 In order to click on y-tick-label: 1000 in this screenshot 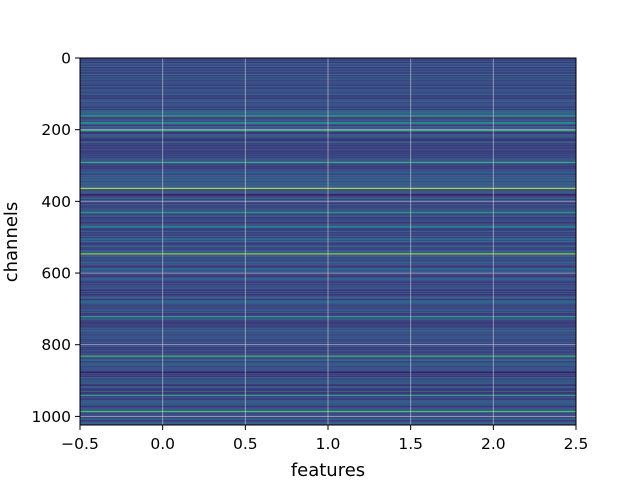, I will do `click(51, 417)`.